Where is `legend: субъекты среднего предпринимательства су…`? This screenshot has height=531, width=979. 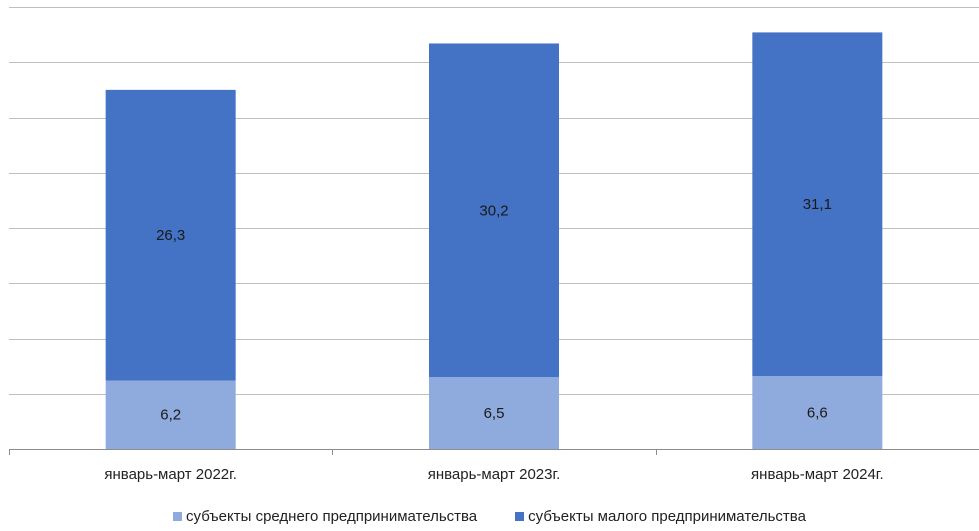 legend: субъекты среднего предпринимательства су… is located at coordinates (489, 516).